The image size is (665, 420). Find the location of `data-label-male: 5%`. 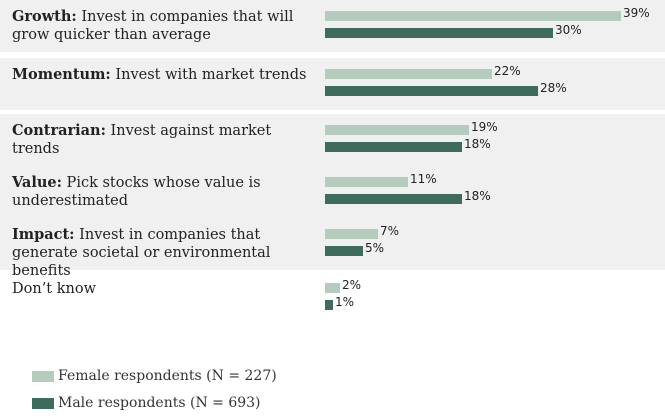

data-label-male: 5% is located at coordinates (375, 248).